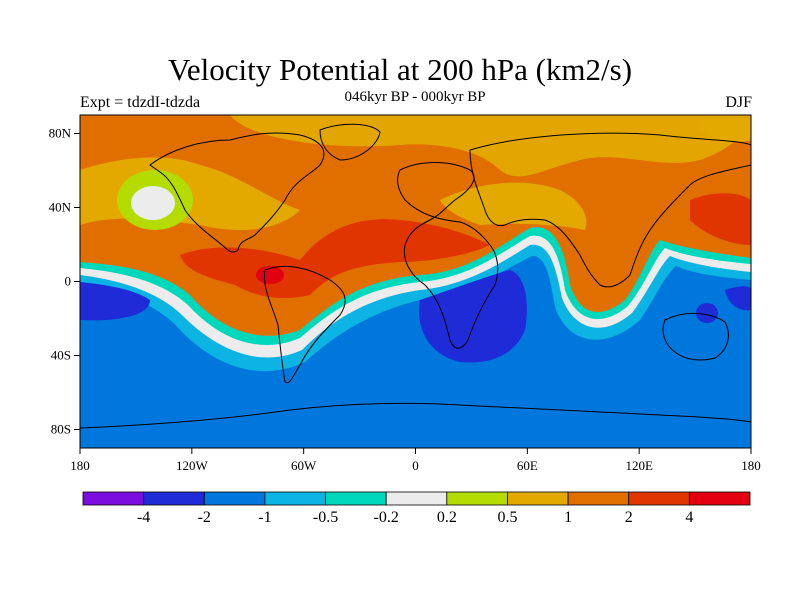 This screenshot has height=600, width=800. I want to click on colorbar-label: -2, so click(204, 517).